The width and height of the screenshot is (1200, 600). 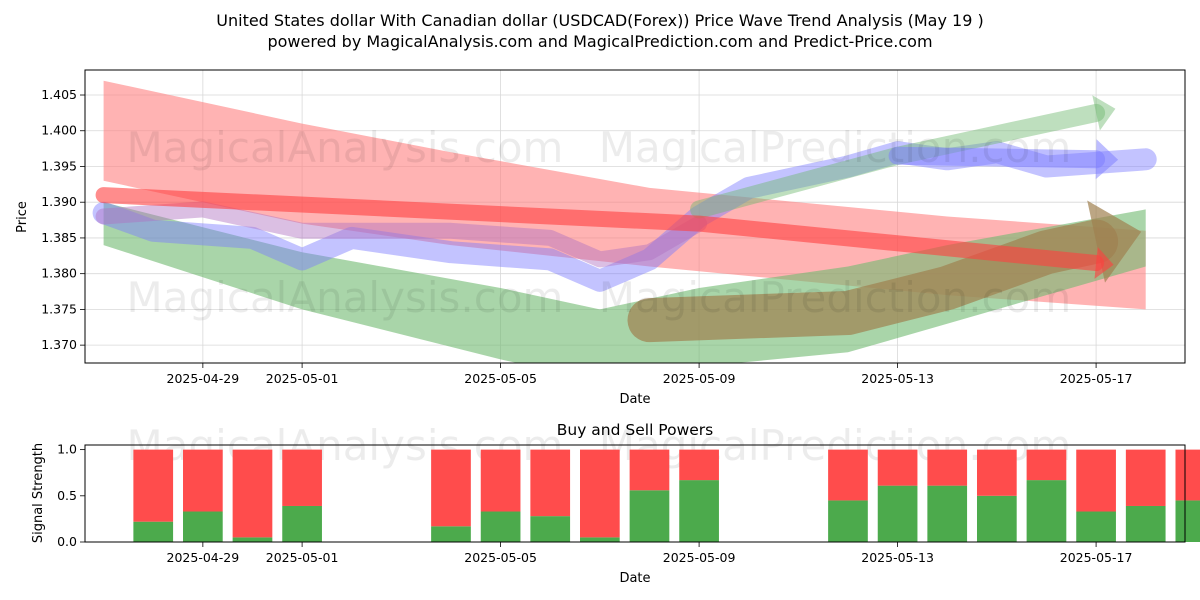 I want to click on power-y-tick-label: 1.0, so click(x=67, y=449).